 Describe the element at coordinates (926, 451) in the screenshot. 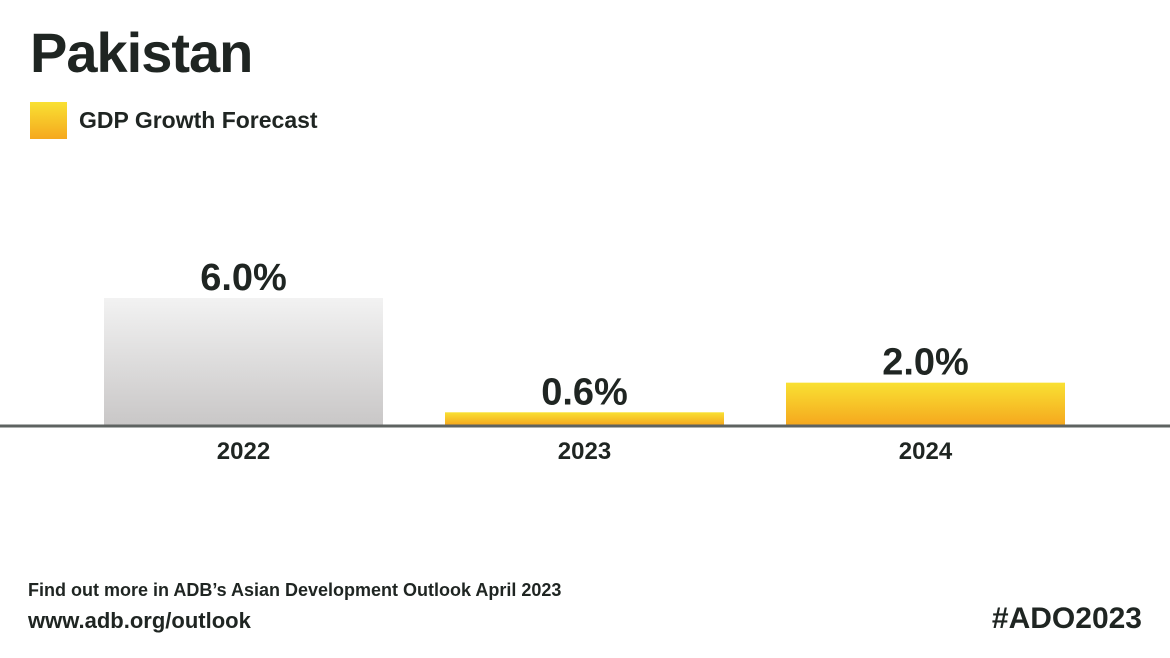

I see `category-label-2024: 2024` at that location.